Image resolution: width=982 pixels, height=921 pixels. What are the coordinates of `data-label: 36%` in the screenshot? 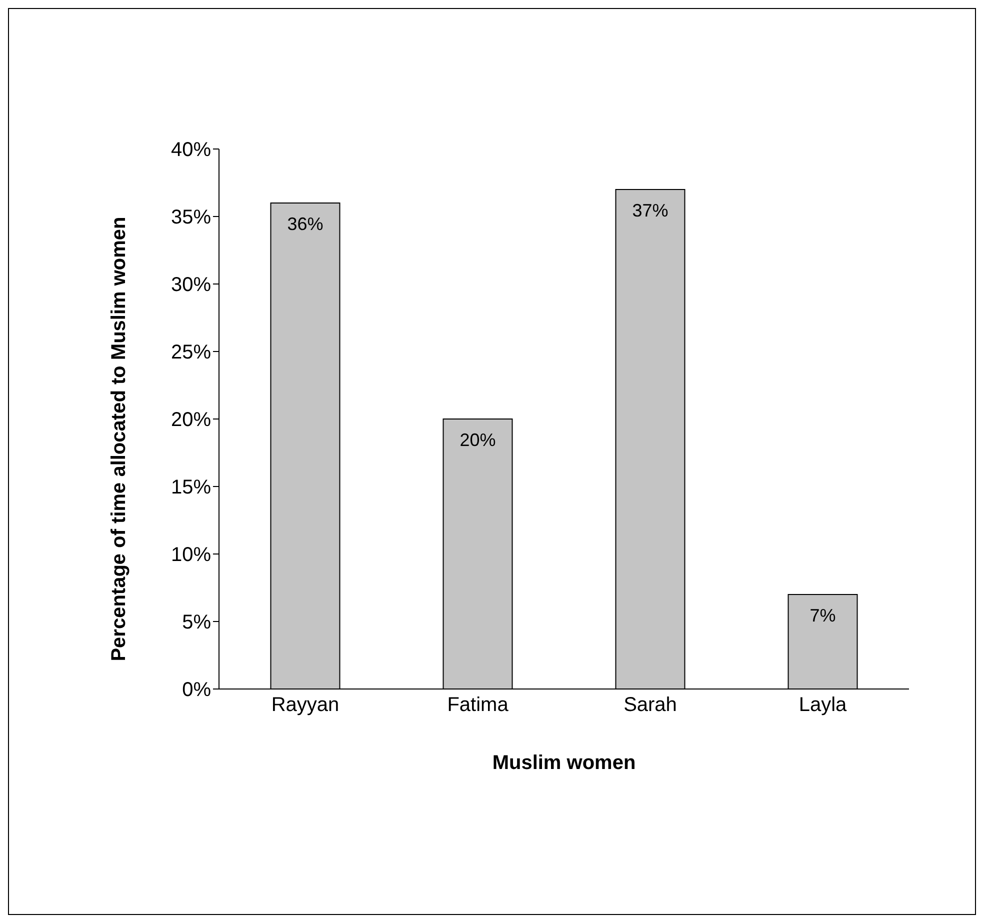 It's located at (305, 224).